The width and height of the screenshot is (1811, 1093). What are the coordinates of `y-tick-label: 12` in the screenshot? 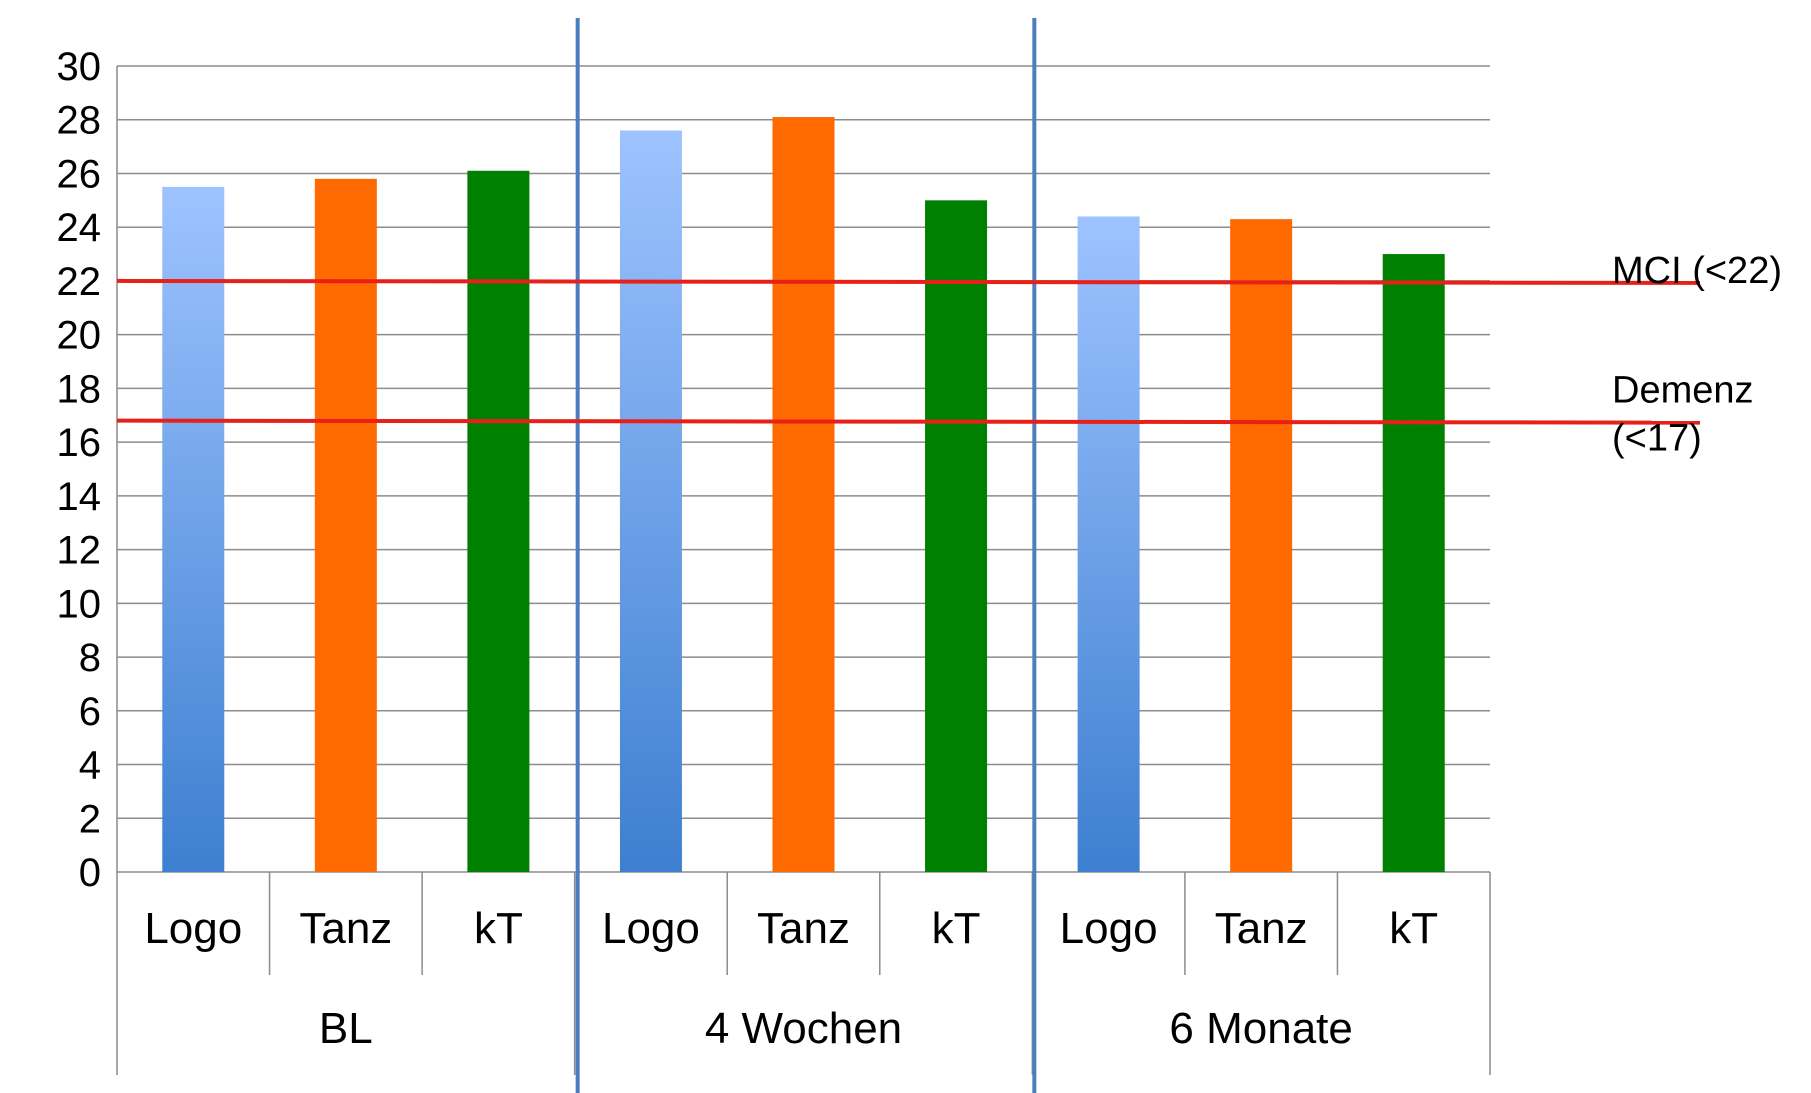 It's located at (79, 551).